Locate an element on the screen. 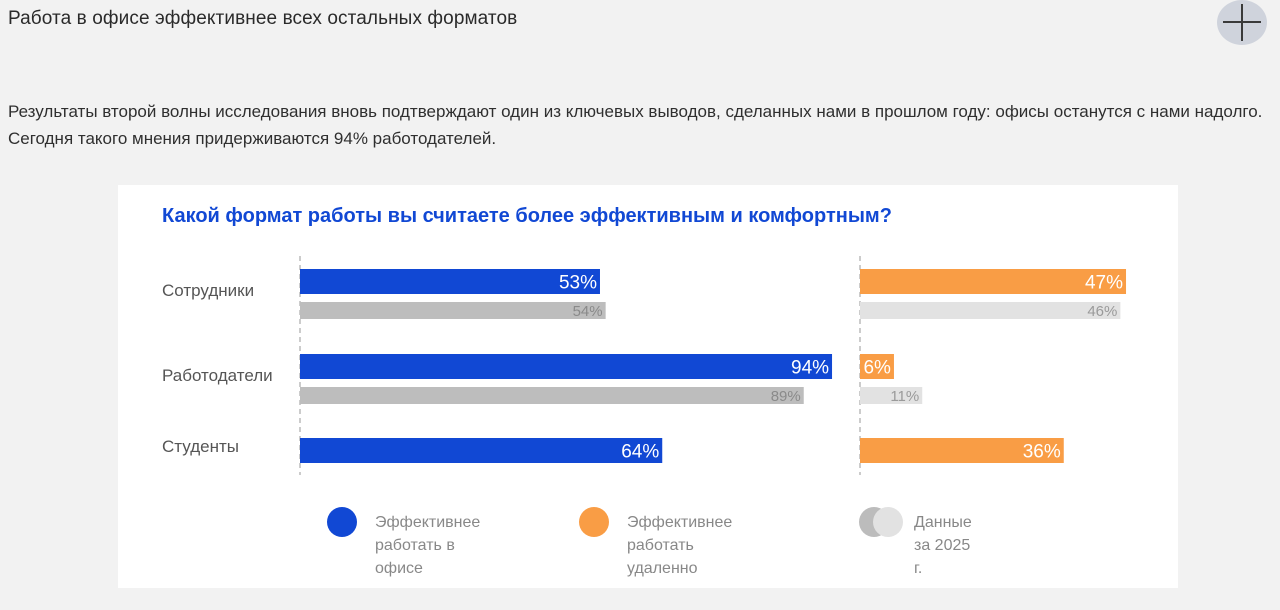 Image resolution: width=1280 pixels, height=610 pixels. bar-remote-label: 47% is located at coordinates (1104, 282).